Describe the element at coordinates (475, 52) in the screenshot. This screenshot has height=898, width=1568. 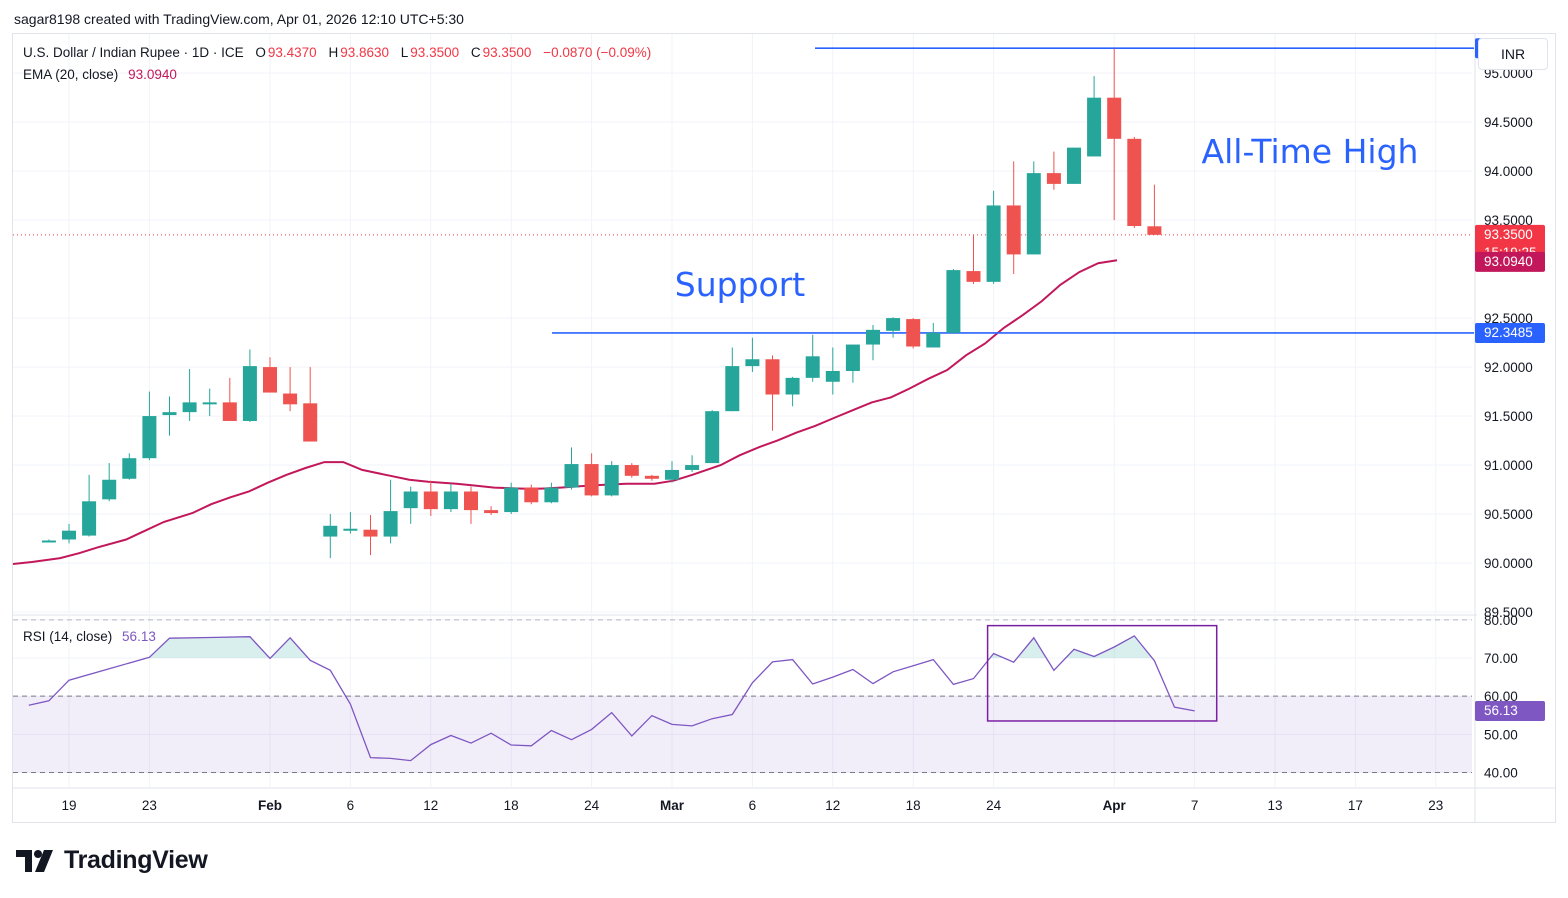
I see `legend-c-label: C` at that location.